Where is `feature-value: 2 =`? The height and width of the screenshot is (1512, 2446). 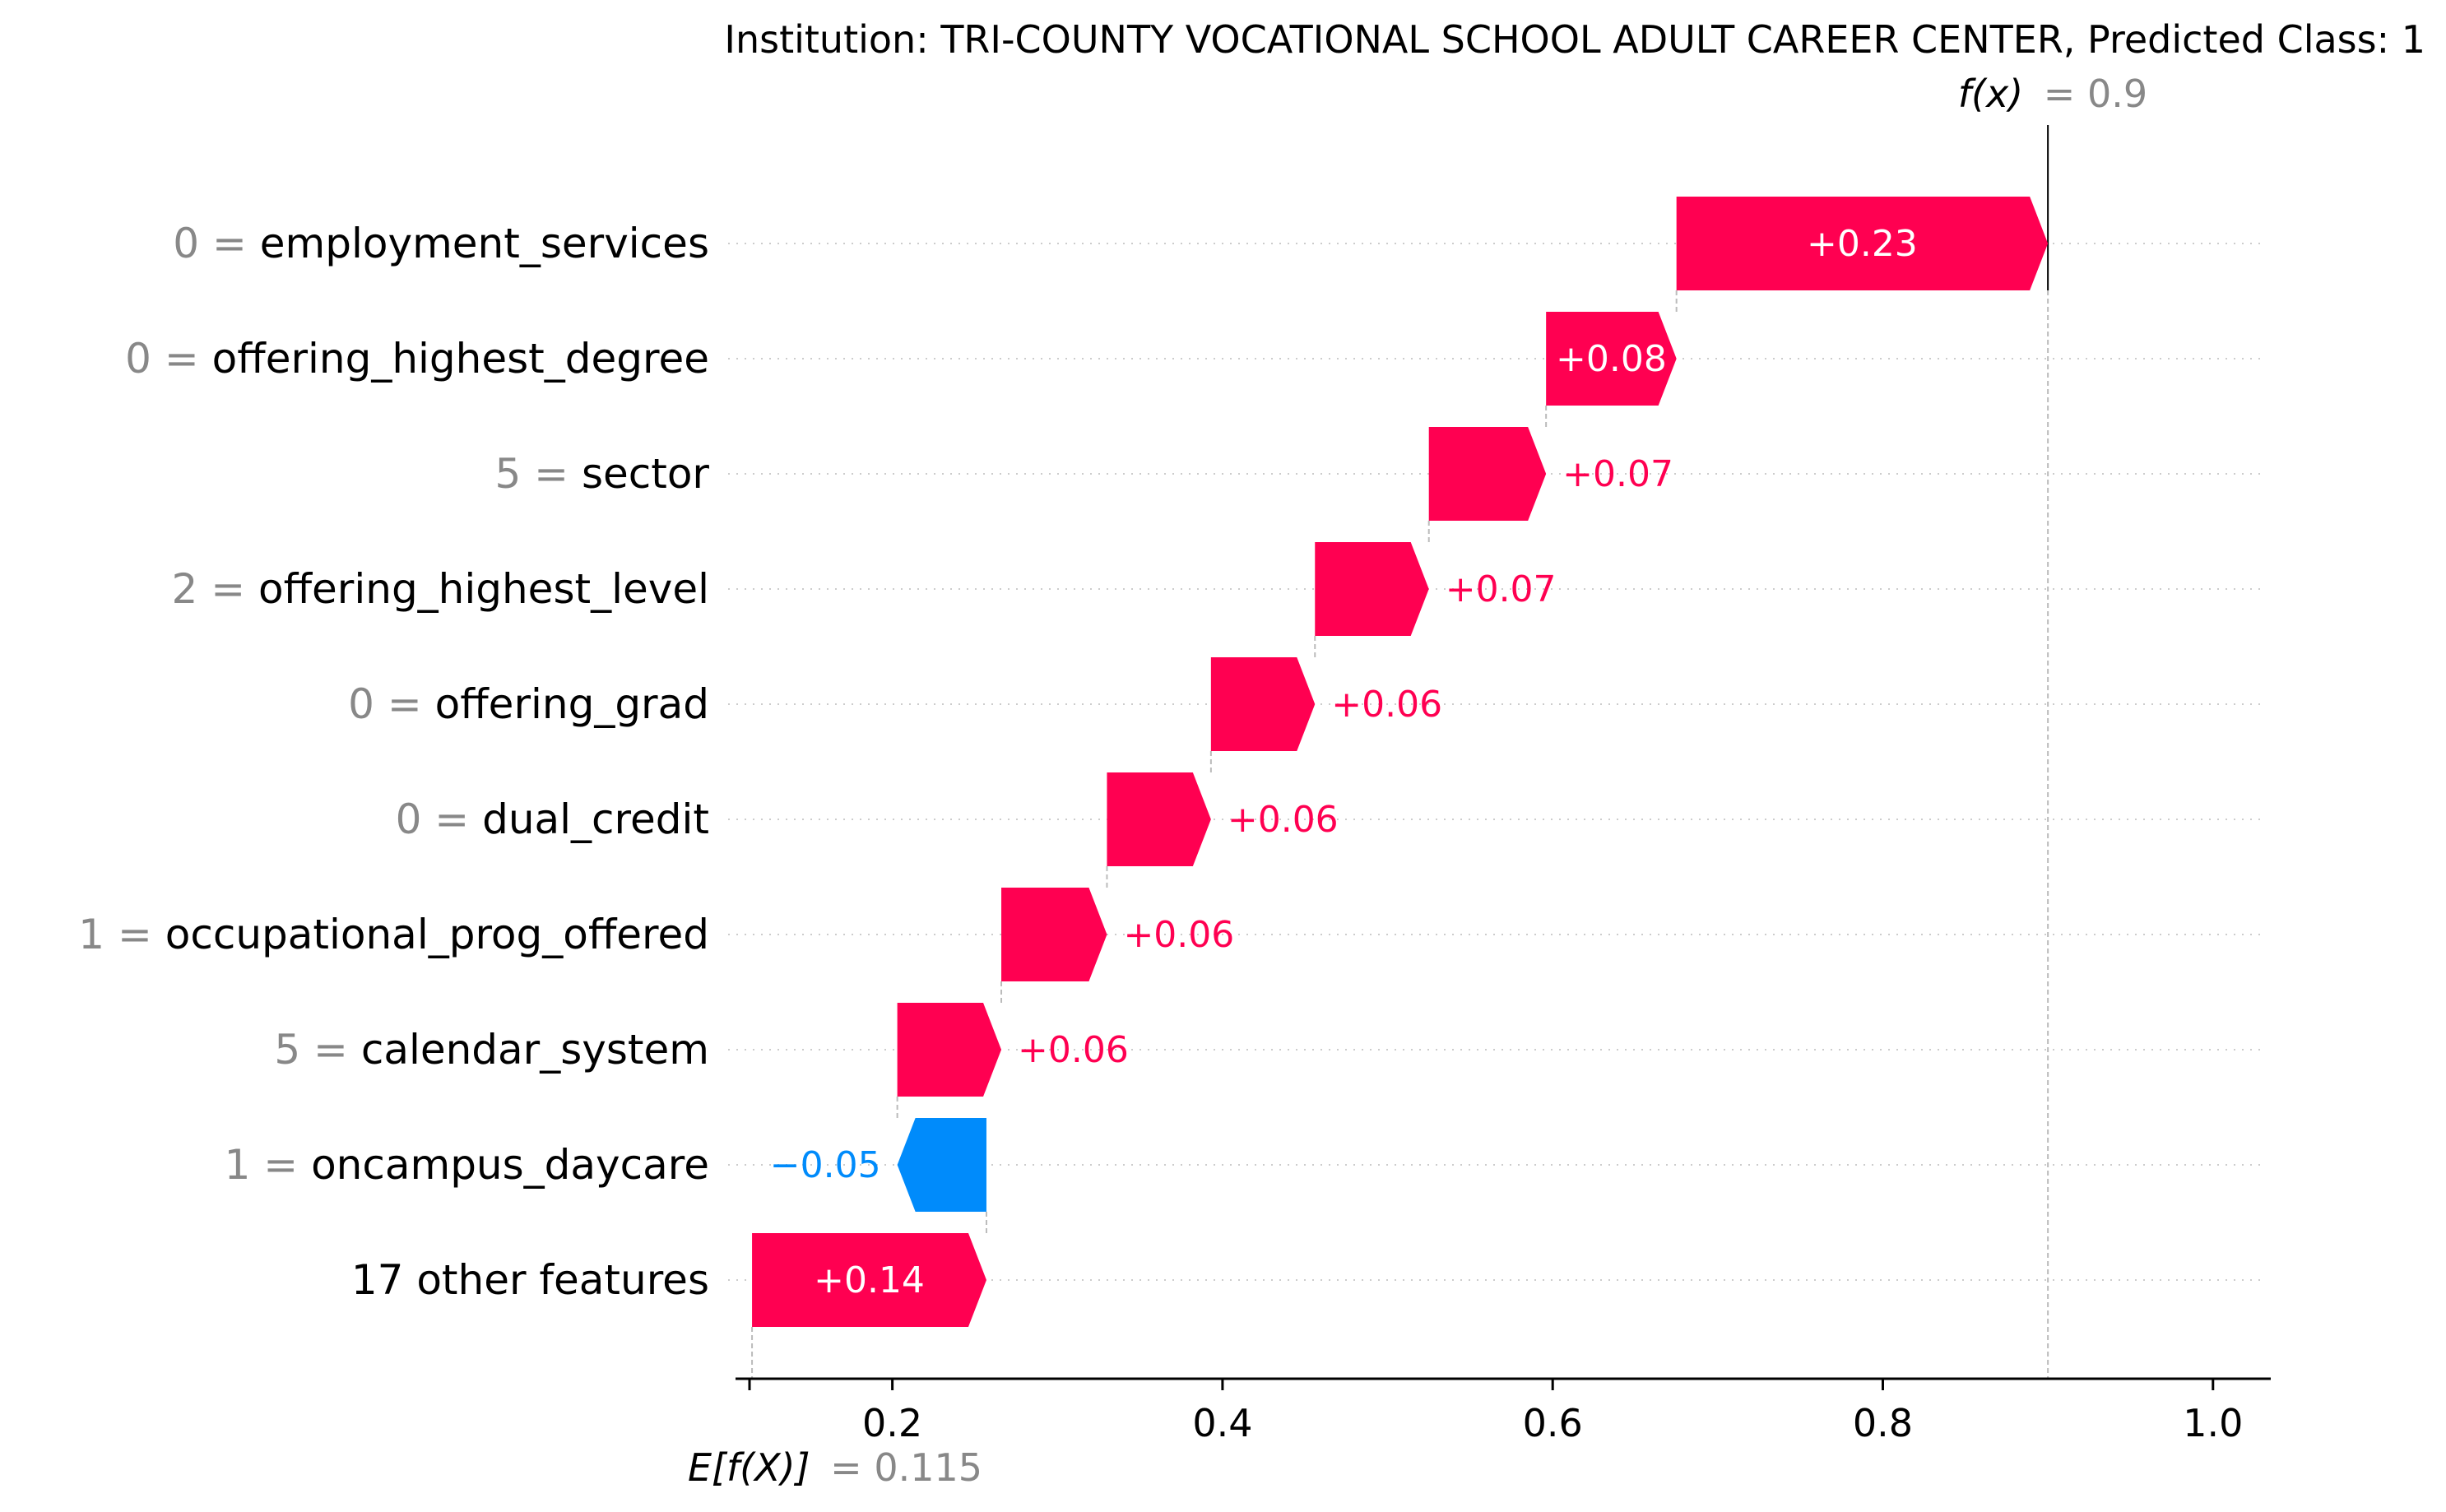 feature-value: 2 = is located at coordinates (215, 589).